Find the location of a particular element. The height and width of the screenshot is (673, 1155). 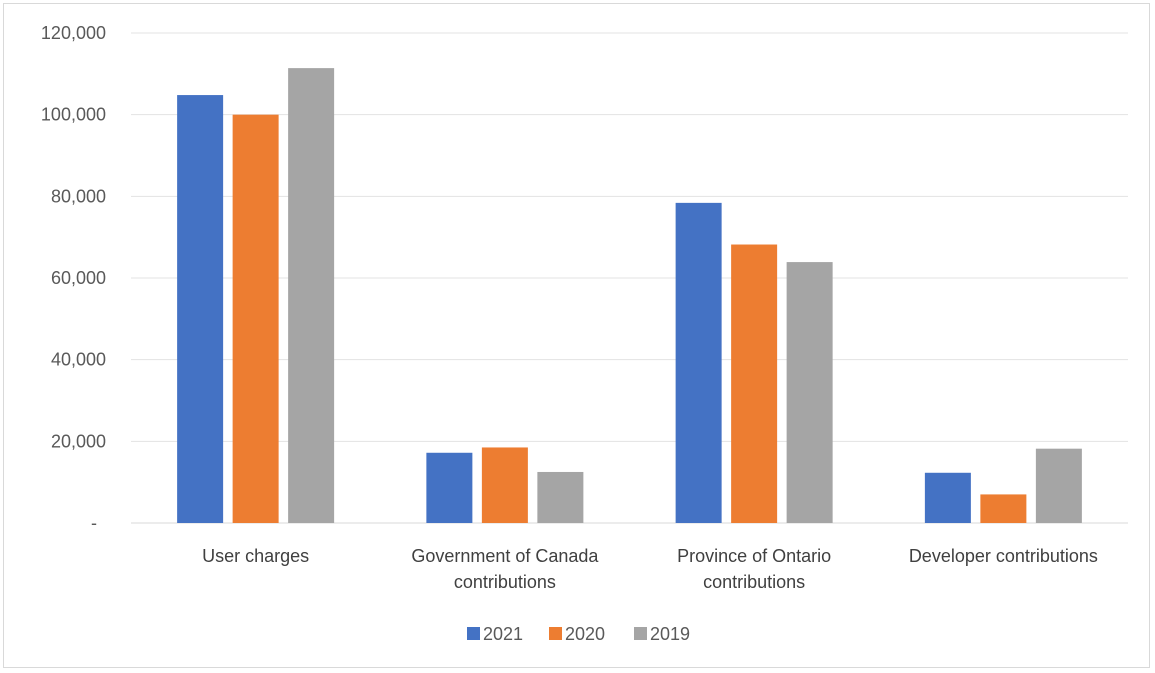

y-tick-label: 80,000 is located at coordinates (78, 196).